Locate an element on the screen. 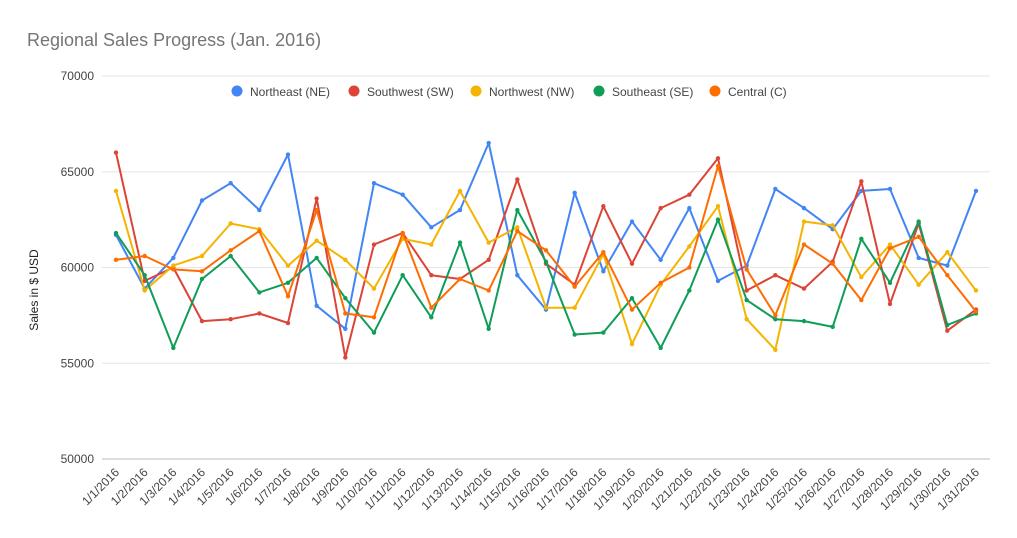 Image resolution: width=1017 pixels, height=538 pixels. legend-item: Central (C) is located at coordinates (748, 92).